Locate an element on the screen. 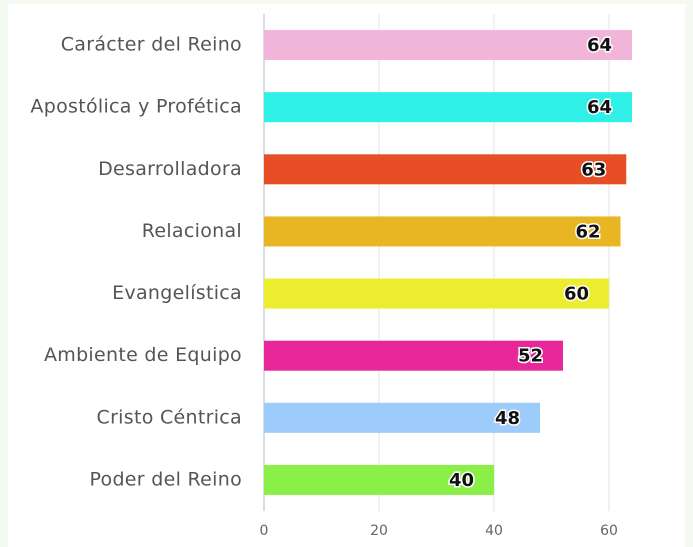 The width and height of the screenshot is (693, 547). y-tick-label: Cristo Céntrica is located at coordinates (170, 417).